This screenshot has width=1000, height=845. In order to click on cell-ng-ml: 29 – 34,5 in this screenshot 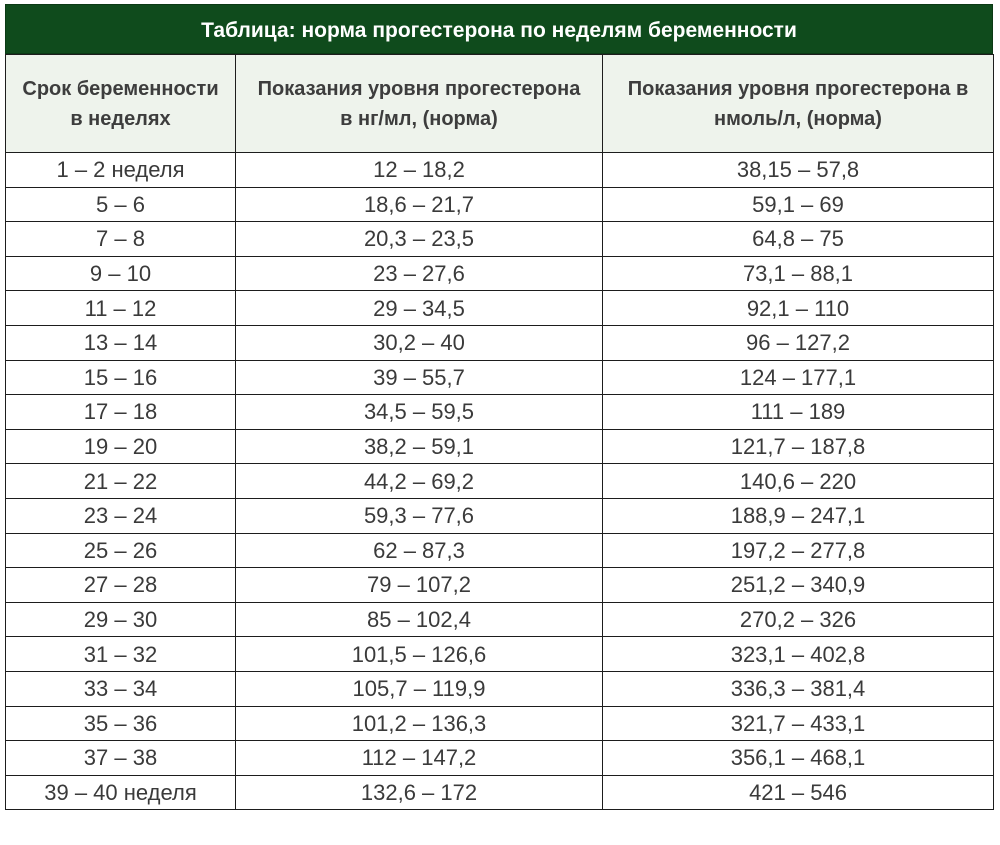, I will do `click(419, 308)`.